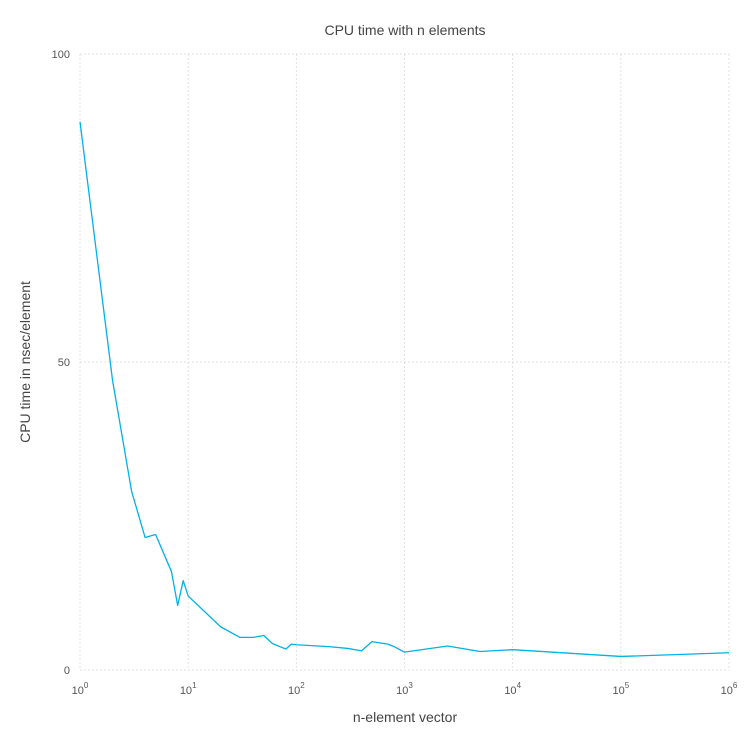 This screenshot has height=756, width=756. Describe the element at coordinates (627, 685) in the screenshot. I see `x-tick-exponent: 5` at that location.